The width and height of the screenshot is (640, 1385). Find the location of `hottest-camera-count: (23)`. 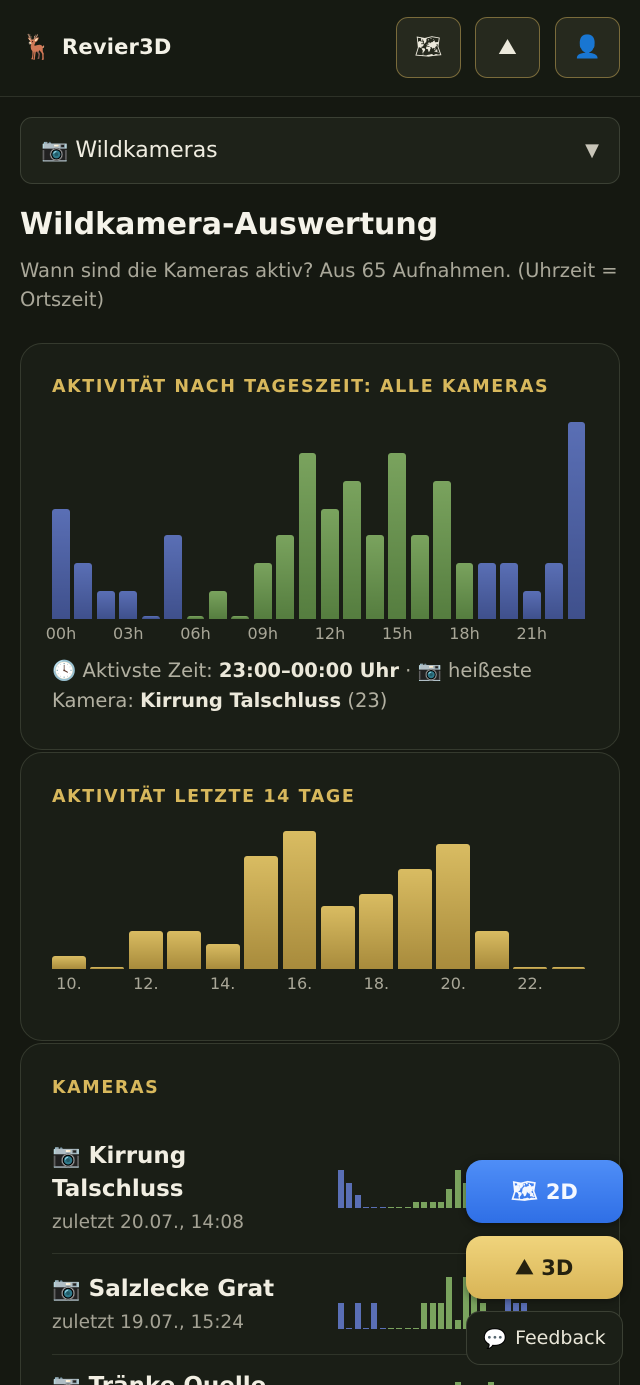

hottest-camera-count: (23) is located at coordinates (367, 700).